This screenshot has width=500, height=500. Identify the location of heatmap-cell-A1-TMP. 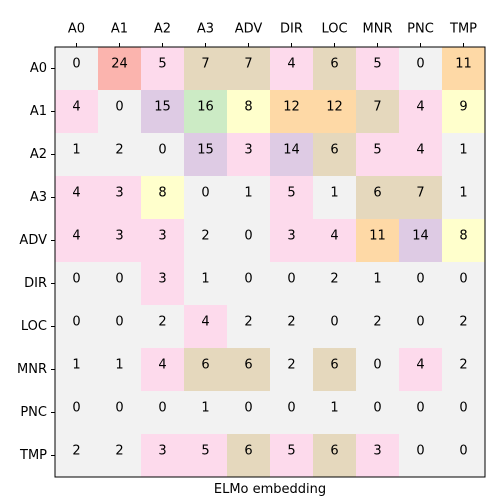
(464, 112).